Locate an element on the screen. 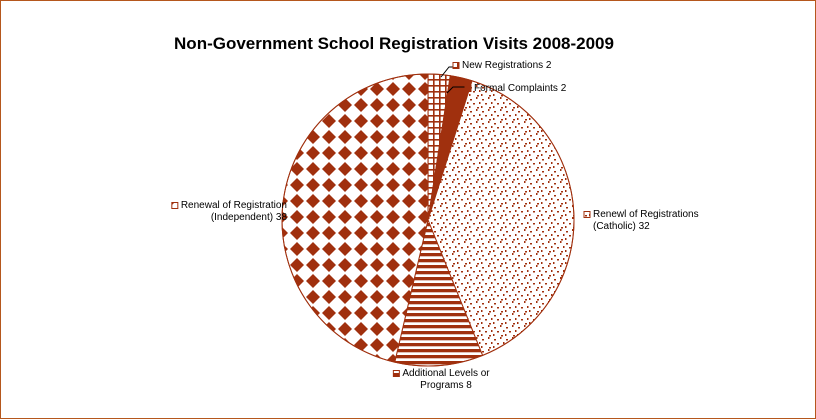 This screenshot has width=816, height=420. slice-label-5: Renewal of Registration(Independent) 38 is located at coordinates (229, 211).